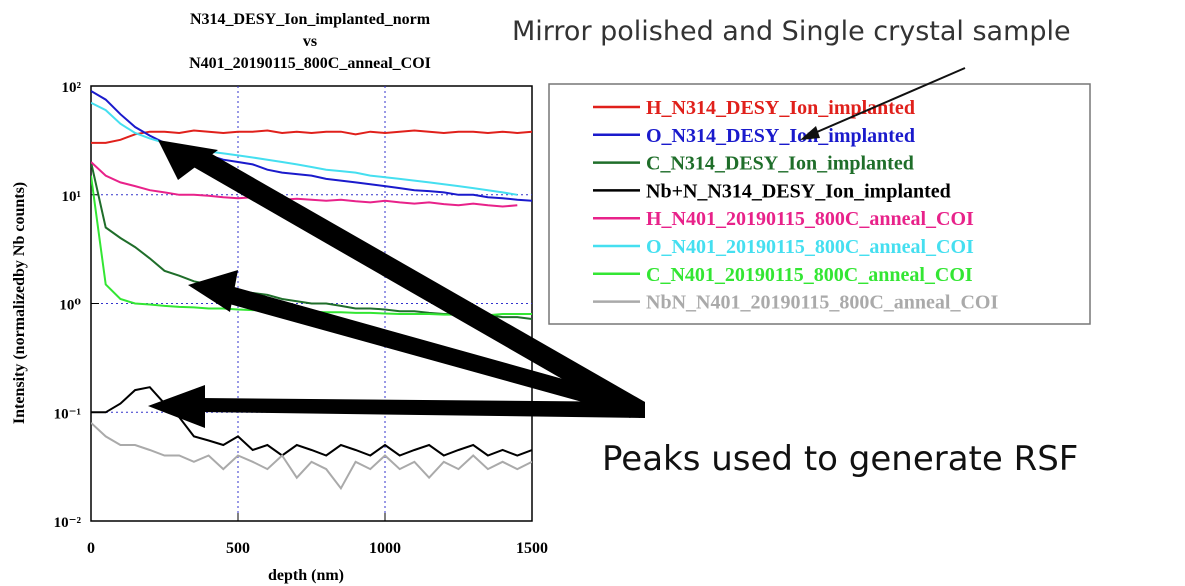  Describe the element at coordinates (840, 459) in the screenshot. I see `annotation: Peaks used to generate RSF` at that location.